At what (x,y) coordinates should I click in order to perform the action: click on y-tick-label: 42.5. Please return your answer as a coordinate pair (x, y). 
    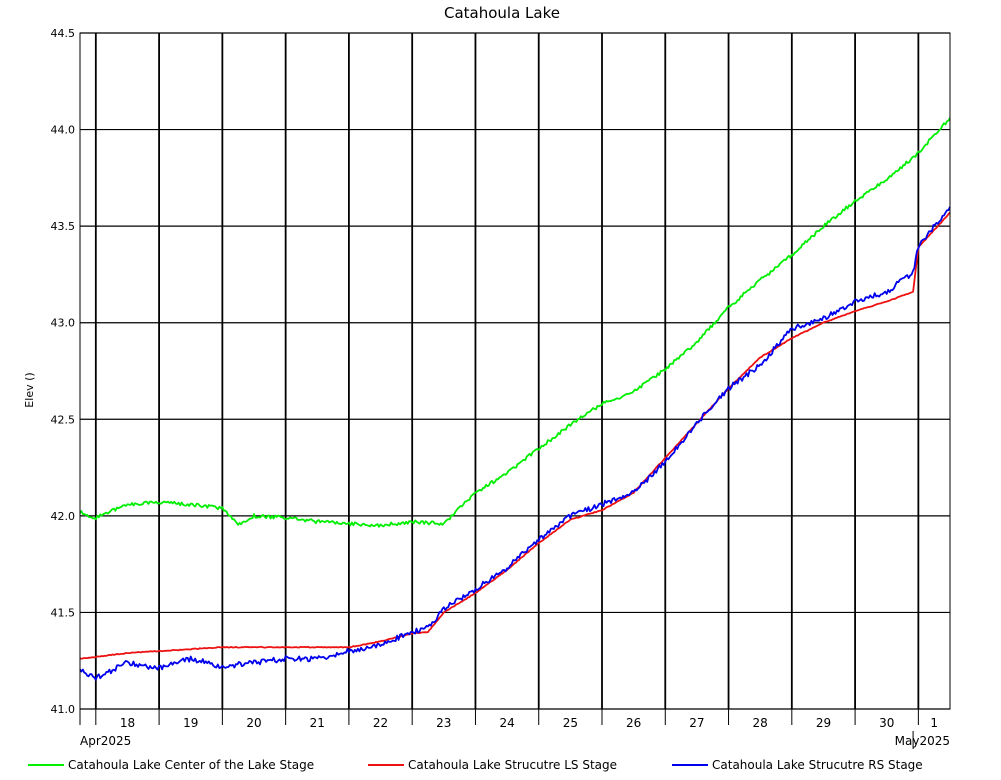
    Looking at the image, I should click on (63, 419).